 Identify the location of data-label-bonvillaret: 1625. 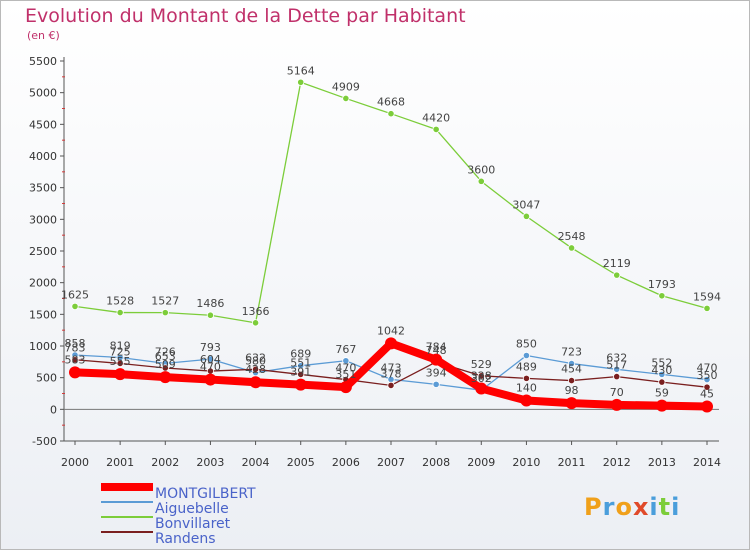
(75, 294).